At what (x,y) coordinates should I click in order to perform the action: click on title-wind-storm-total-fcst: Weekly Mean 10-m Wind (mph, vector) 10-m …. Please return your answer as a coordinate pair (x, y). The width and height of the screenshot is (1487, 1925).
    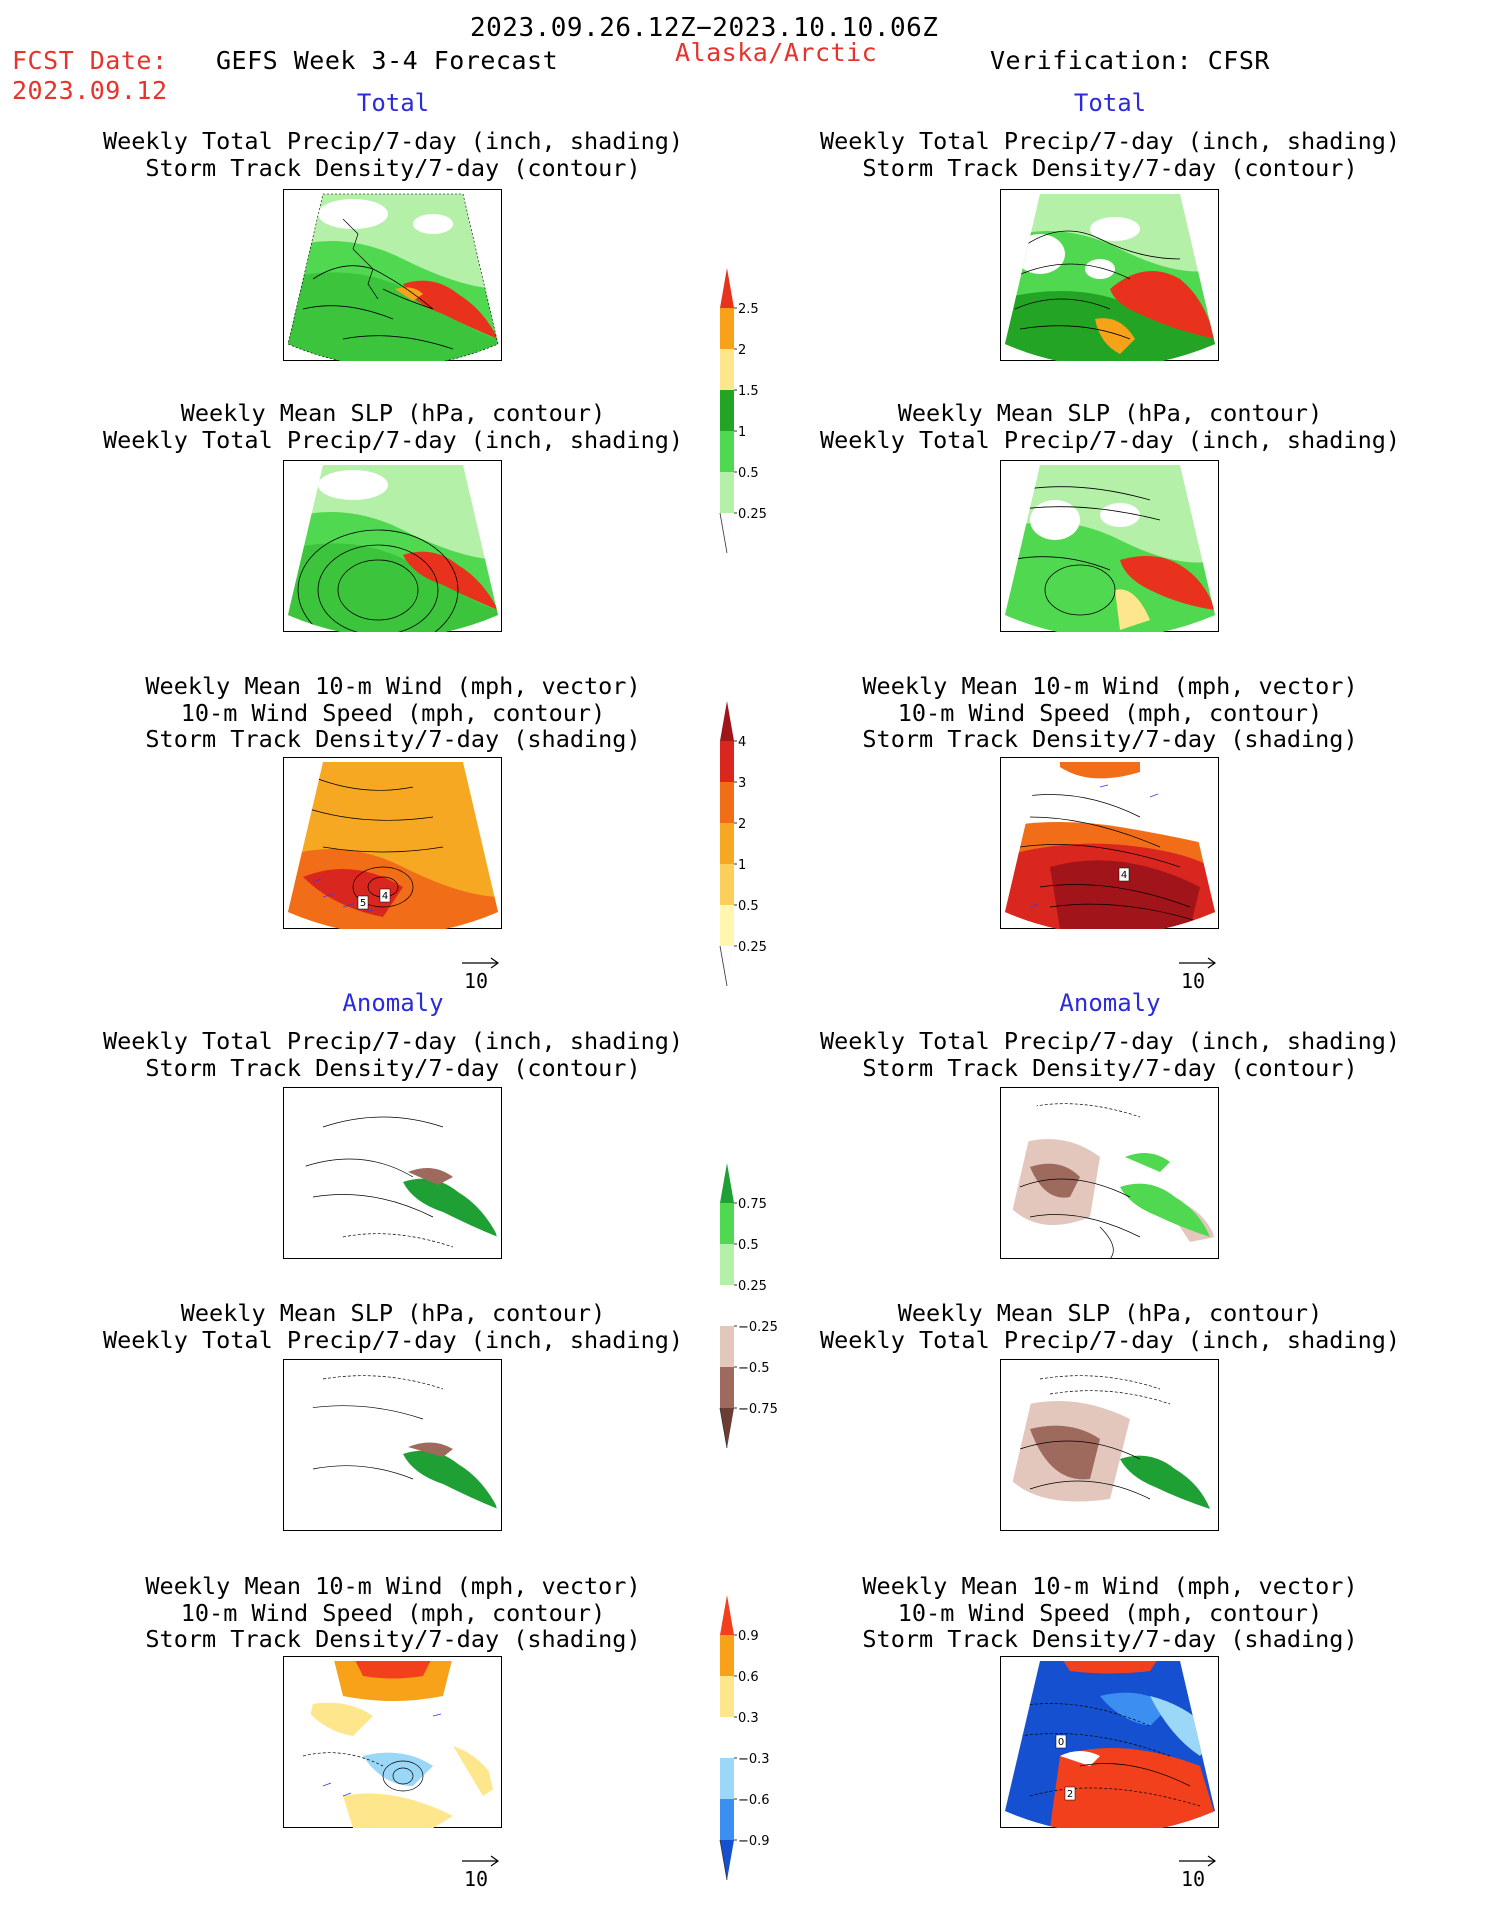
    Looking at the image, I should click on (393, 712).